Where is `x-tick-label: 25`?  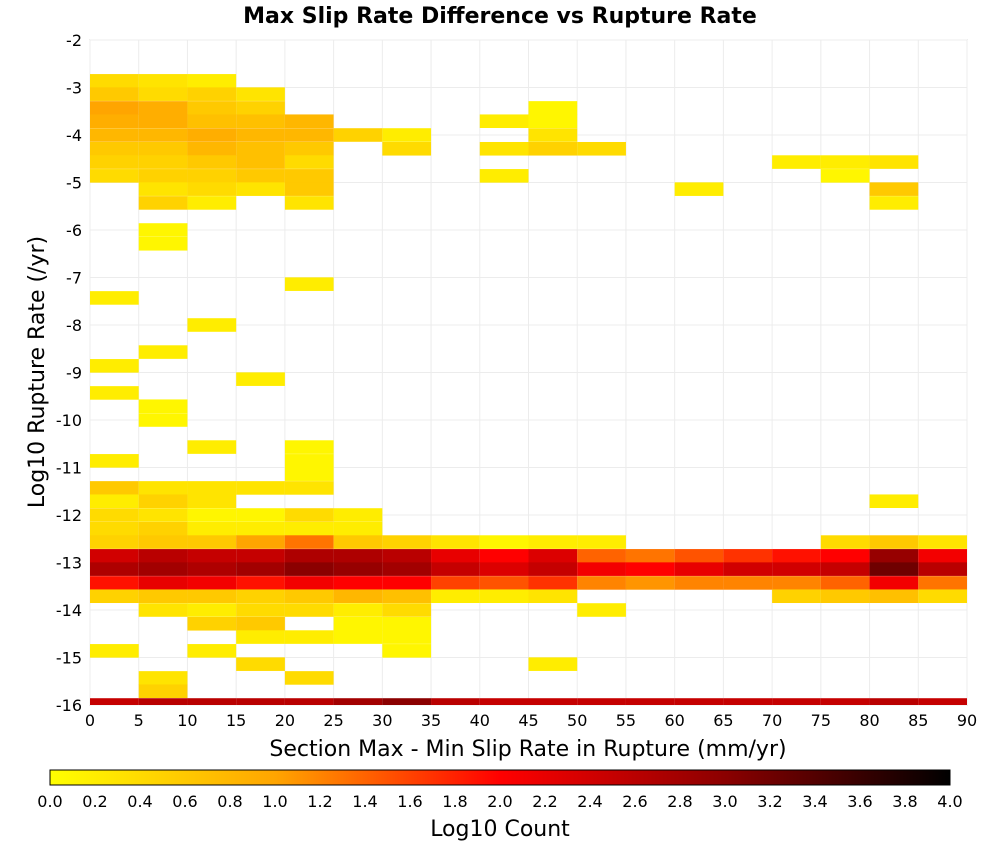
x-tick-label: 25 is located at coordinates (333, 720).